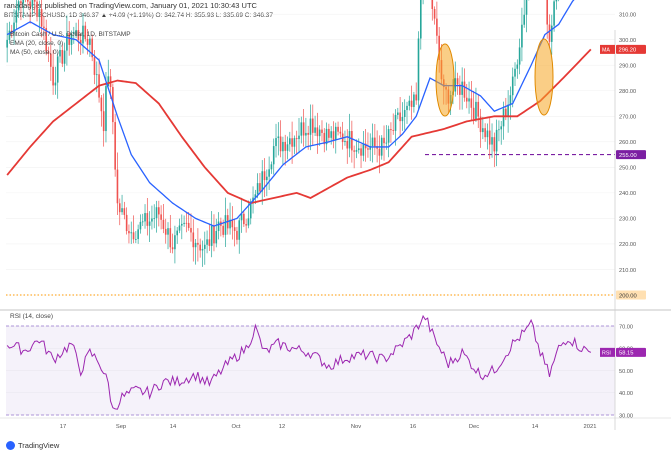 The height and width of the screenshot is (460, 671). What do you see at coordinates (628, 51) in the screenshot?
I see `price-tag-label: 296.20` at bounding box center [628, 51].